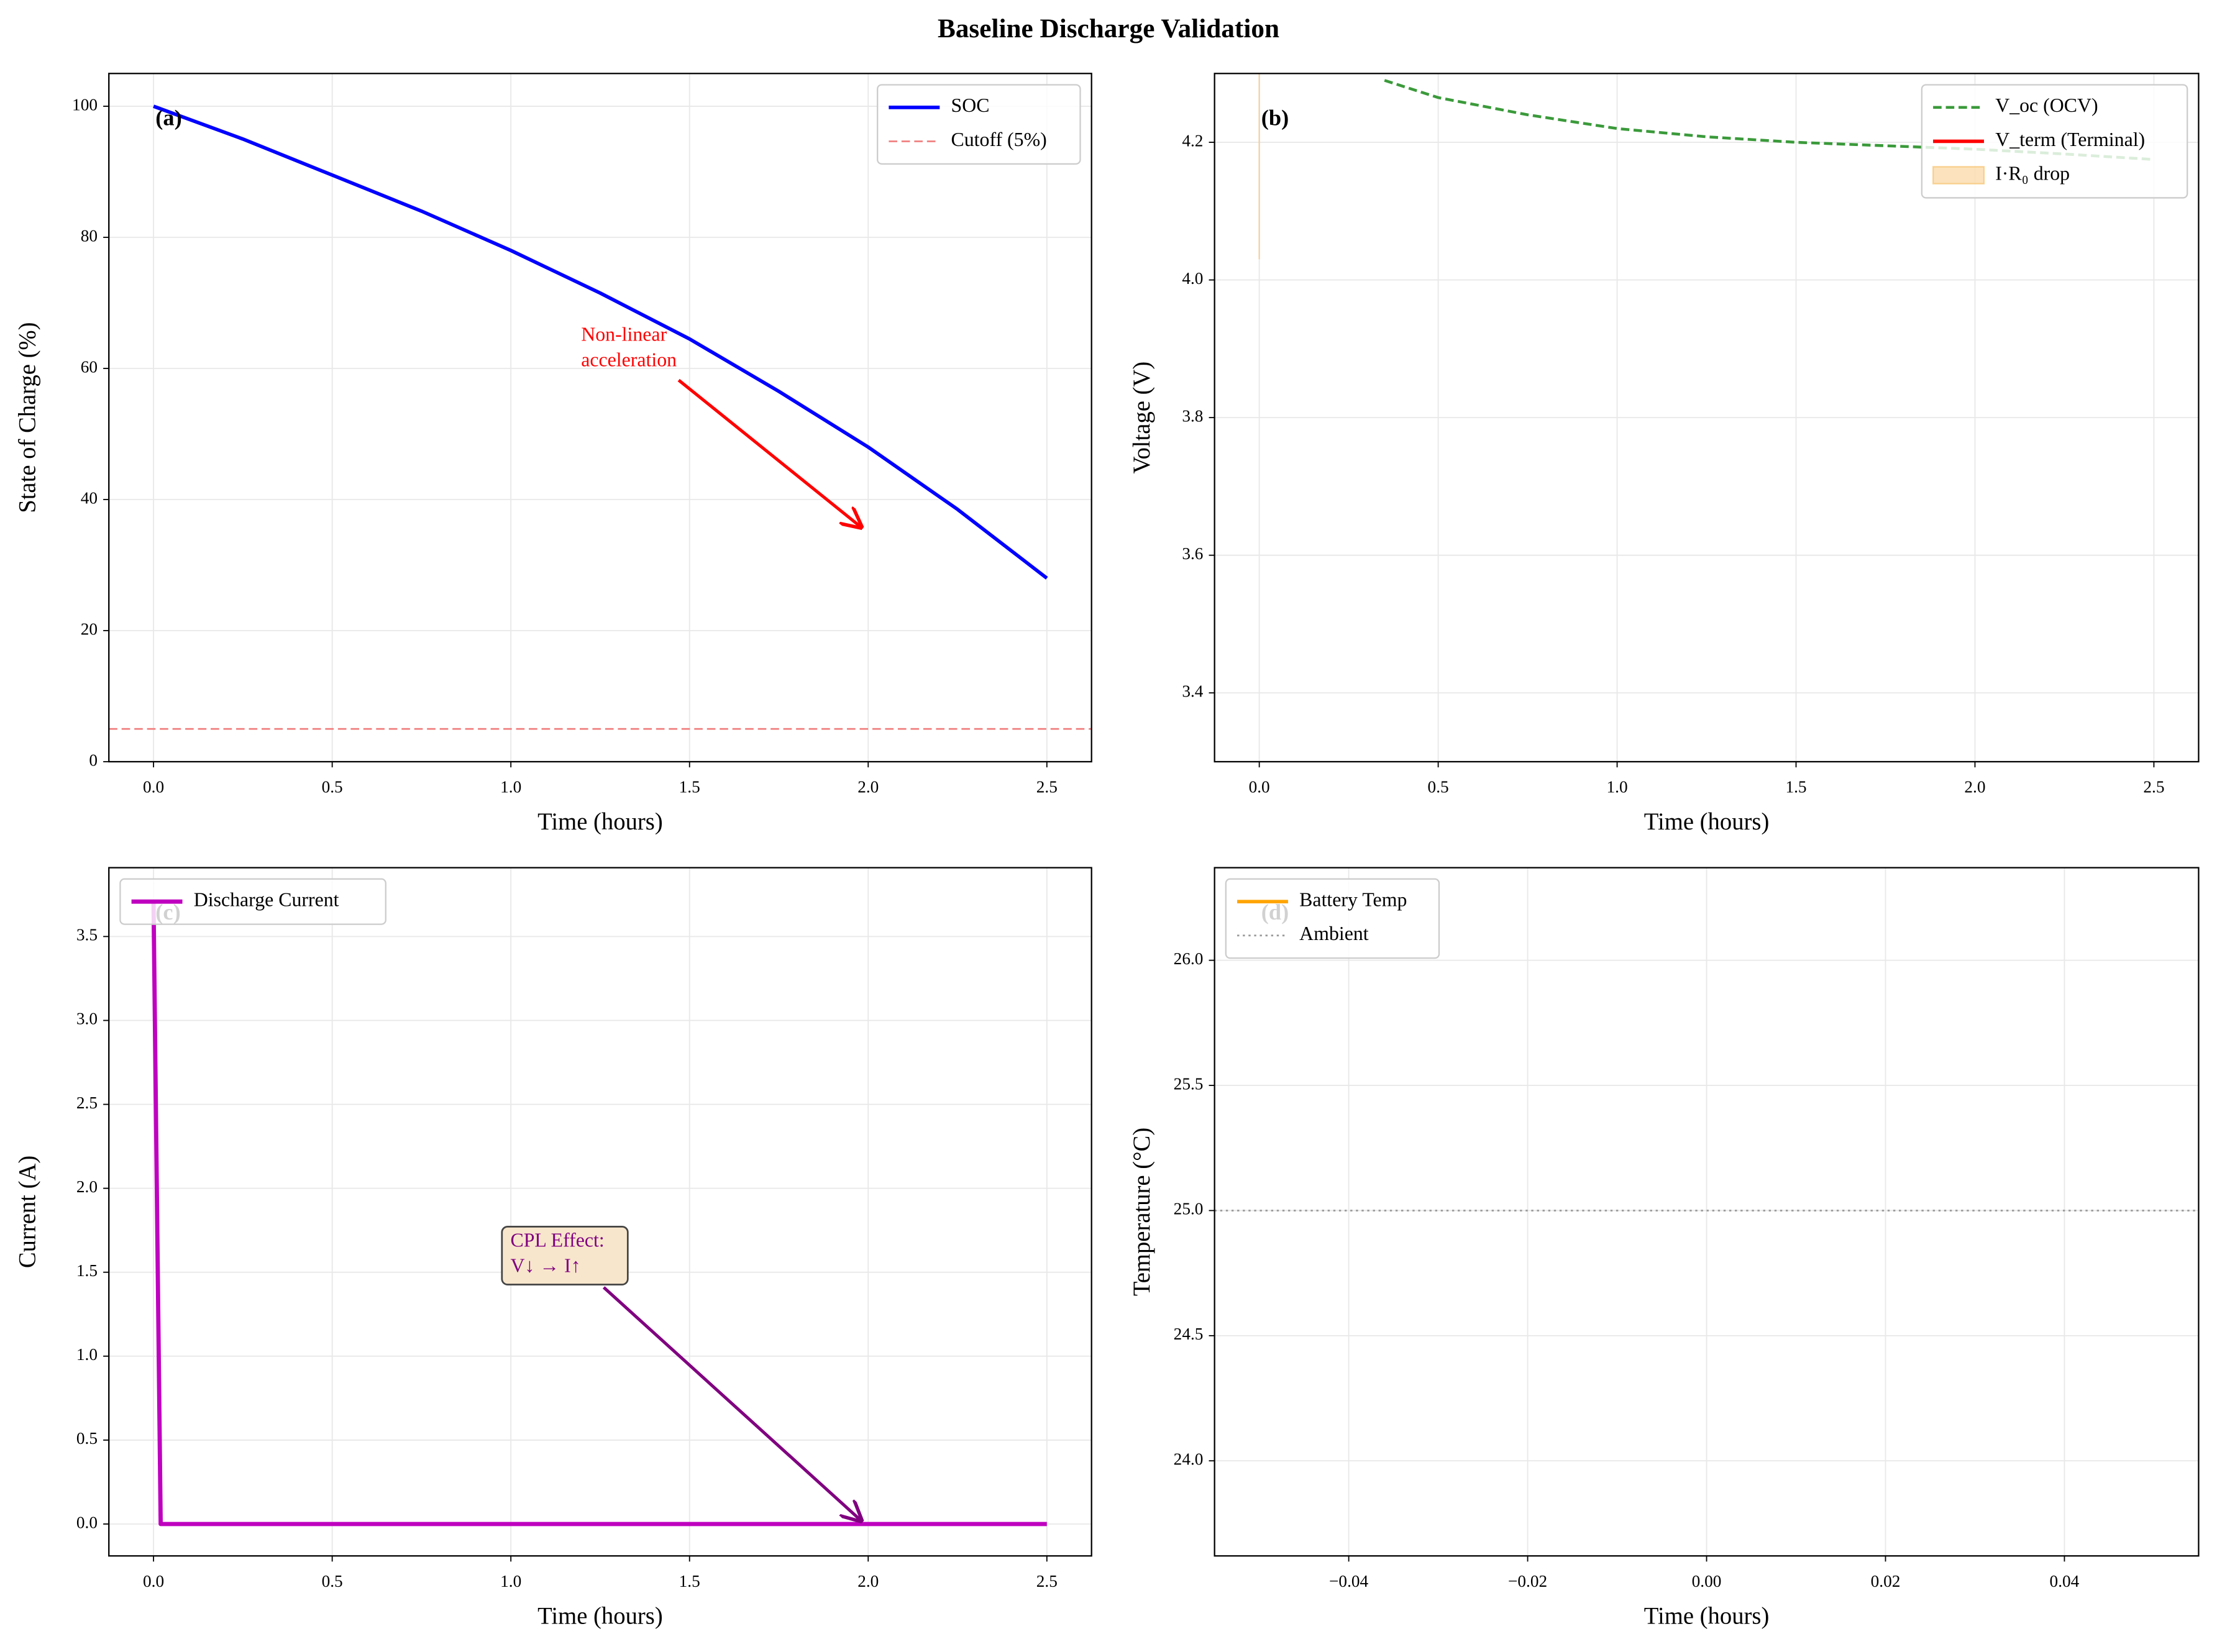 This screenshot has height=1652, width=2217. What do you see at coordinates (1259, 166) in the screenshot?
I see `fill-band` at bounding box center [1259, 166].